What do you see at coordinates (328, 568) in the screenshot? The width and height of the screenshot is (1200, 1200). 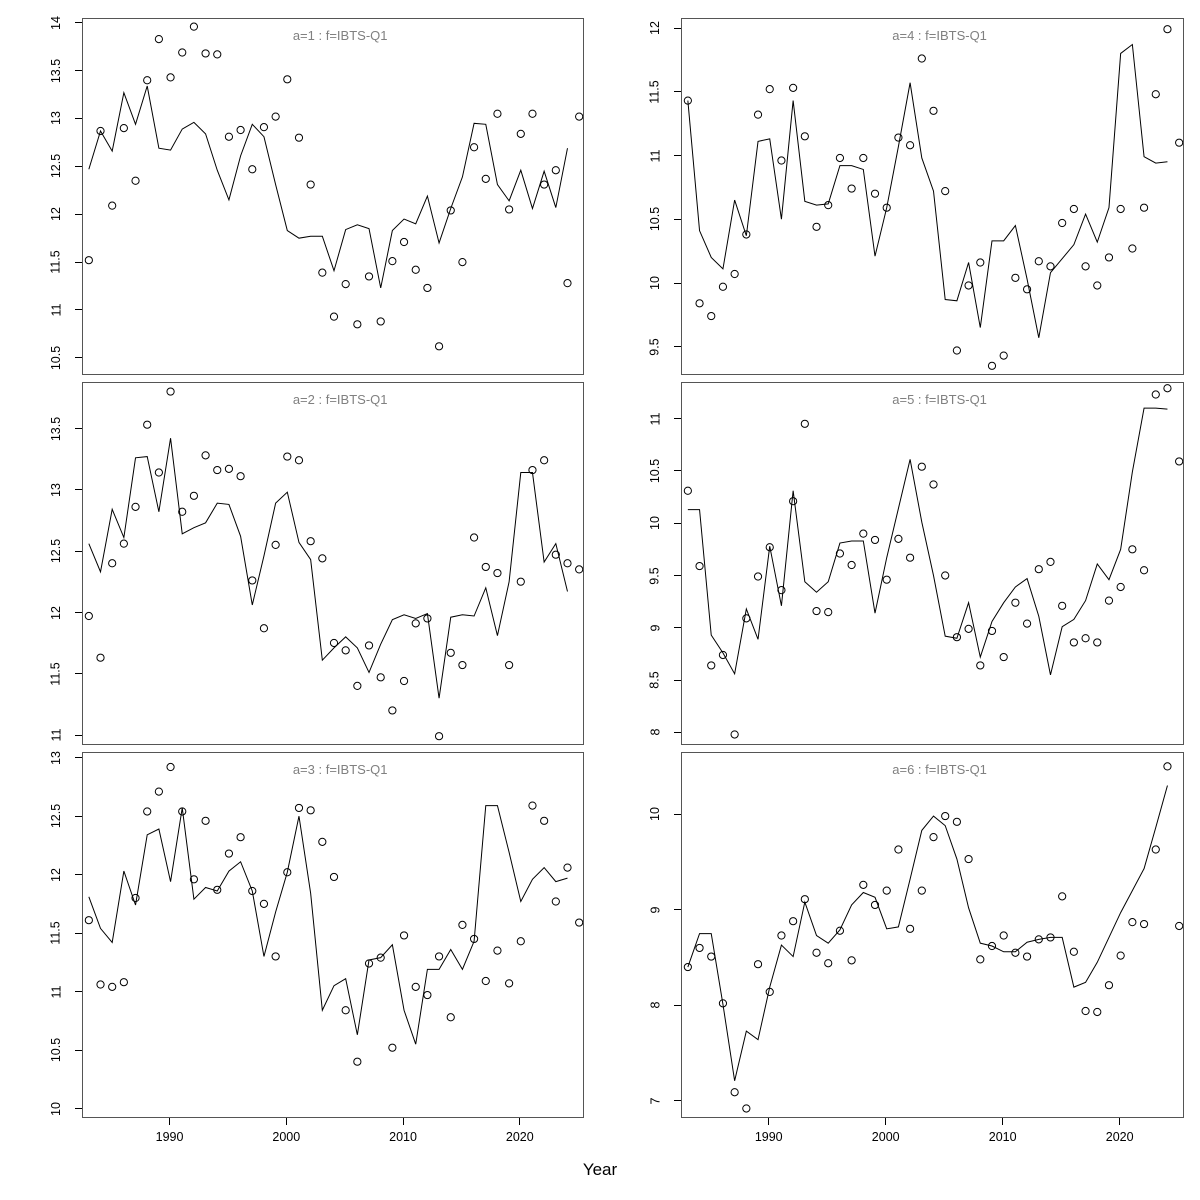 I see `fitted-line` at bounding box center [328, 568].